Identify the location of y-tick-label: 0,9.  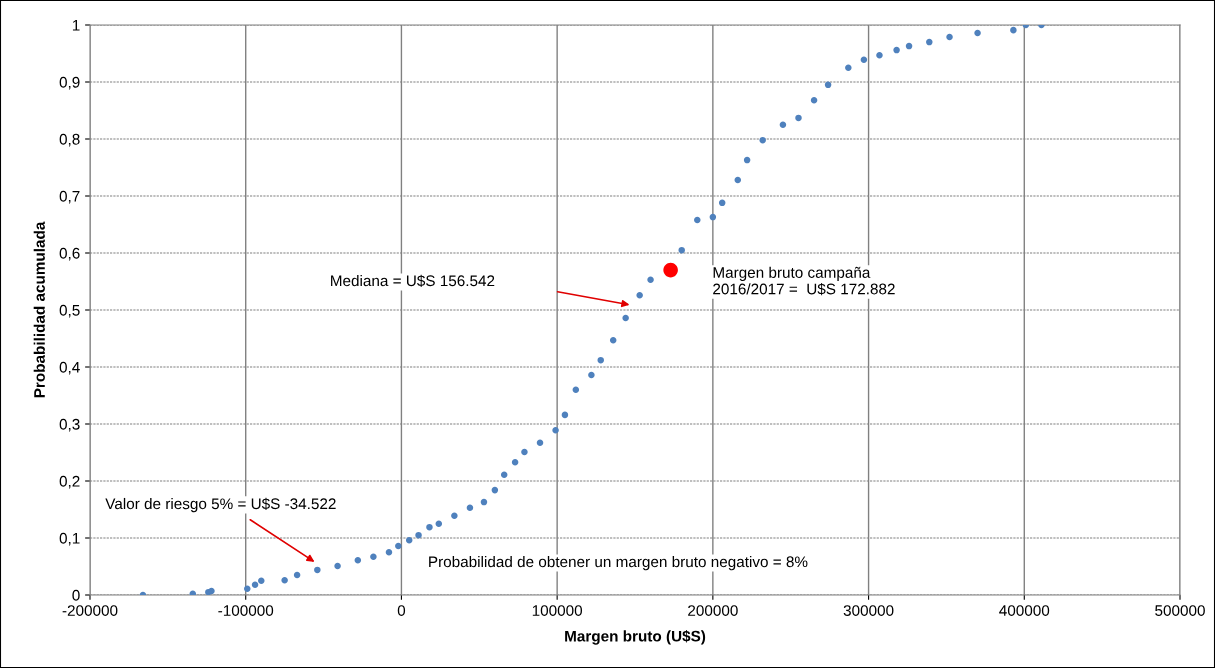
(69, 83).